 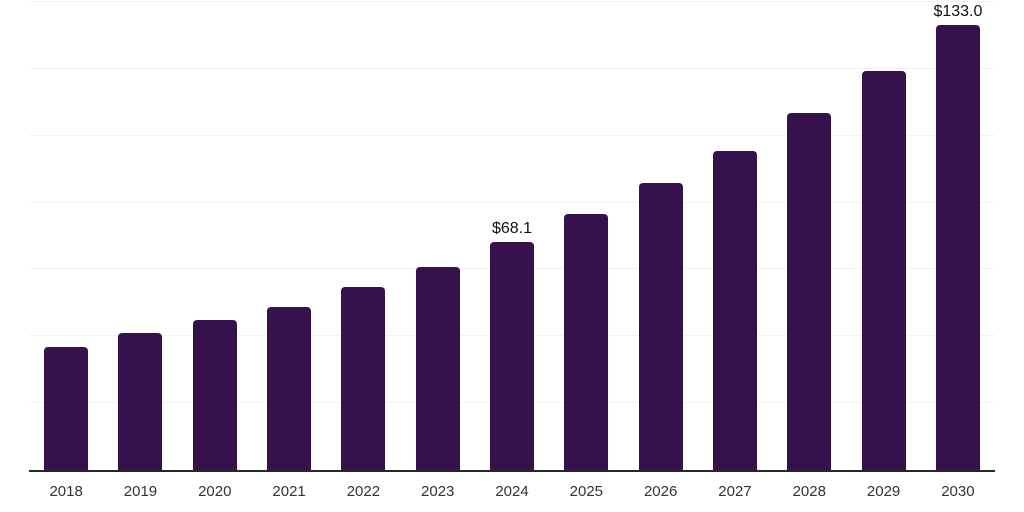 I want to click on x-tick-label-2022: 2022, so click(x=363, y=491).